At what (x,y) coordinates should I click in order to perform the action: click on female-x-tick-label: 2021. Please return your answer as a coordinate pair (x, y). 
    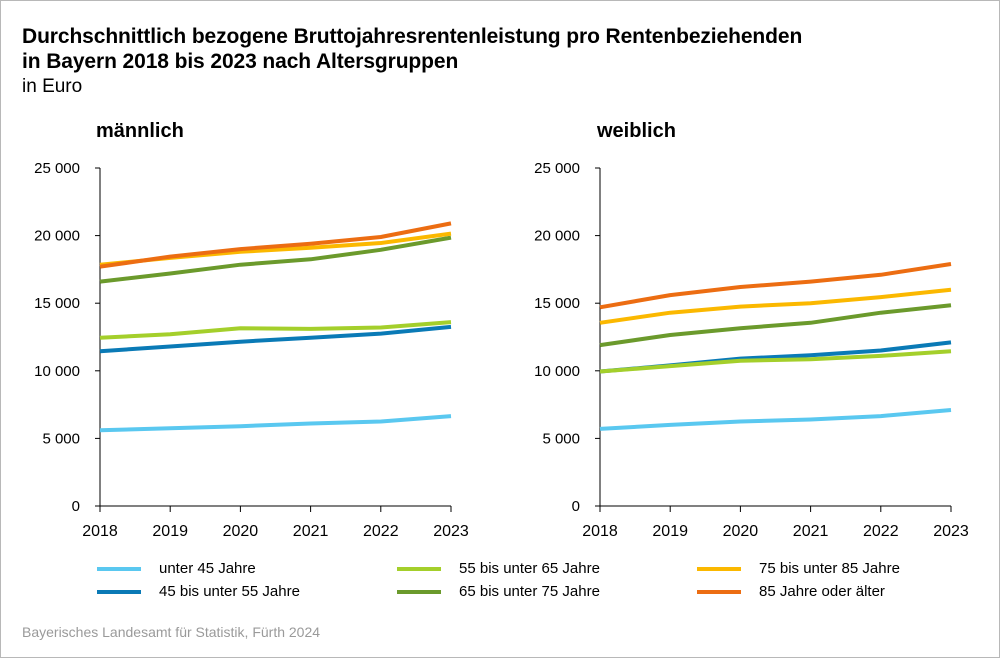
    Looking at the image, I should click on (811, 531).